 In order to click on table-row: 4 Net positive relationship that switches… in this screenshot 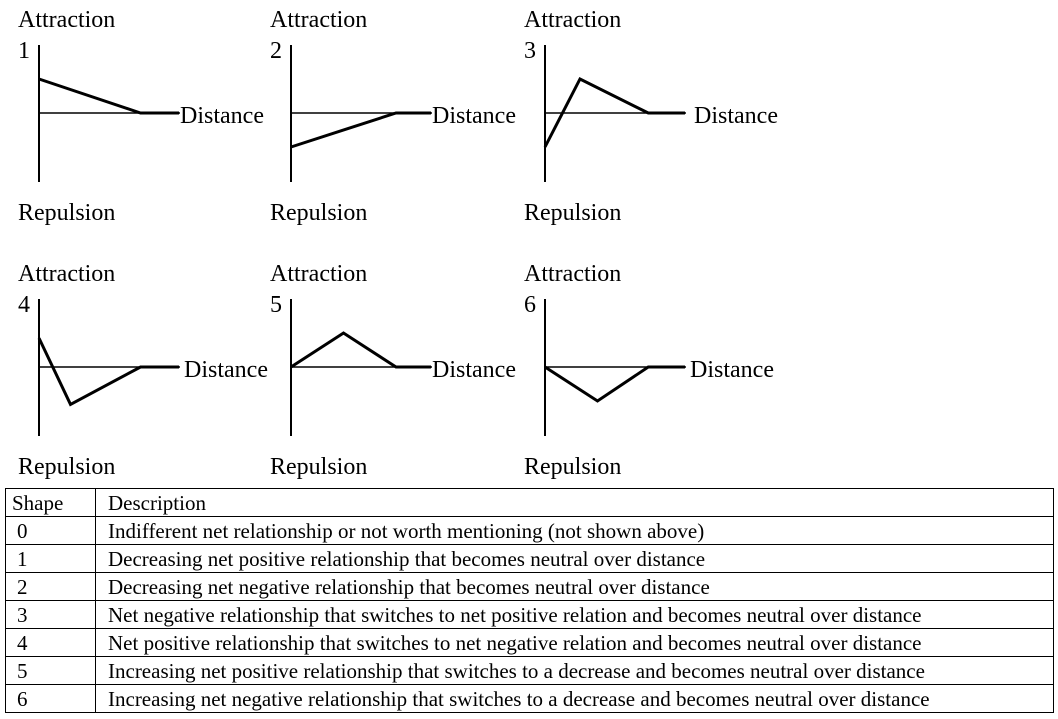, I will do `click(529, 642)`.